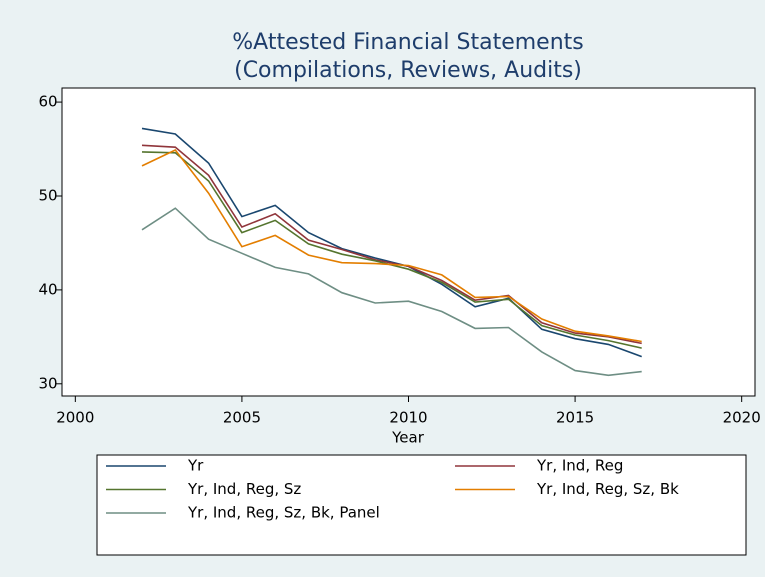  I want to click on x-tick-label: 2020, so click(742, 418).